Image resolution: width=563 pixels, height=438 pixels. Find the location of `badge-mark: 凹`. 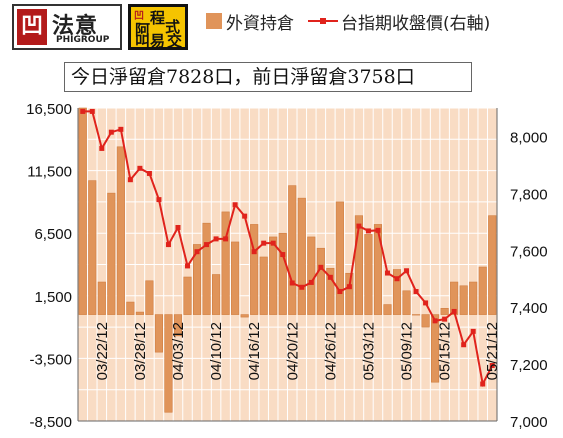

badge-mark: 凹 is located at coordinates (139, 16).